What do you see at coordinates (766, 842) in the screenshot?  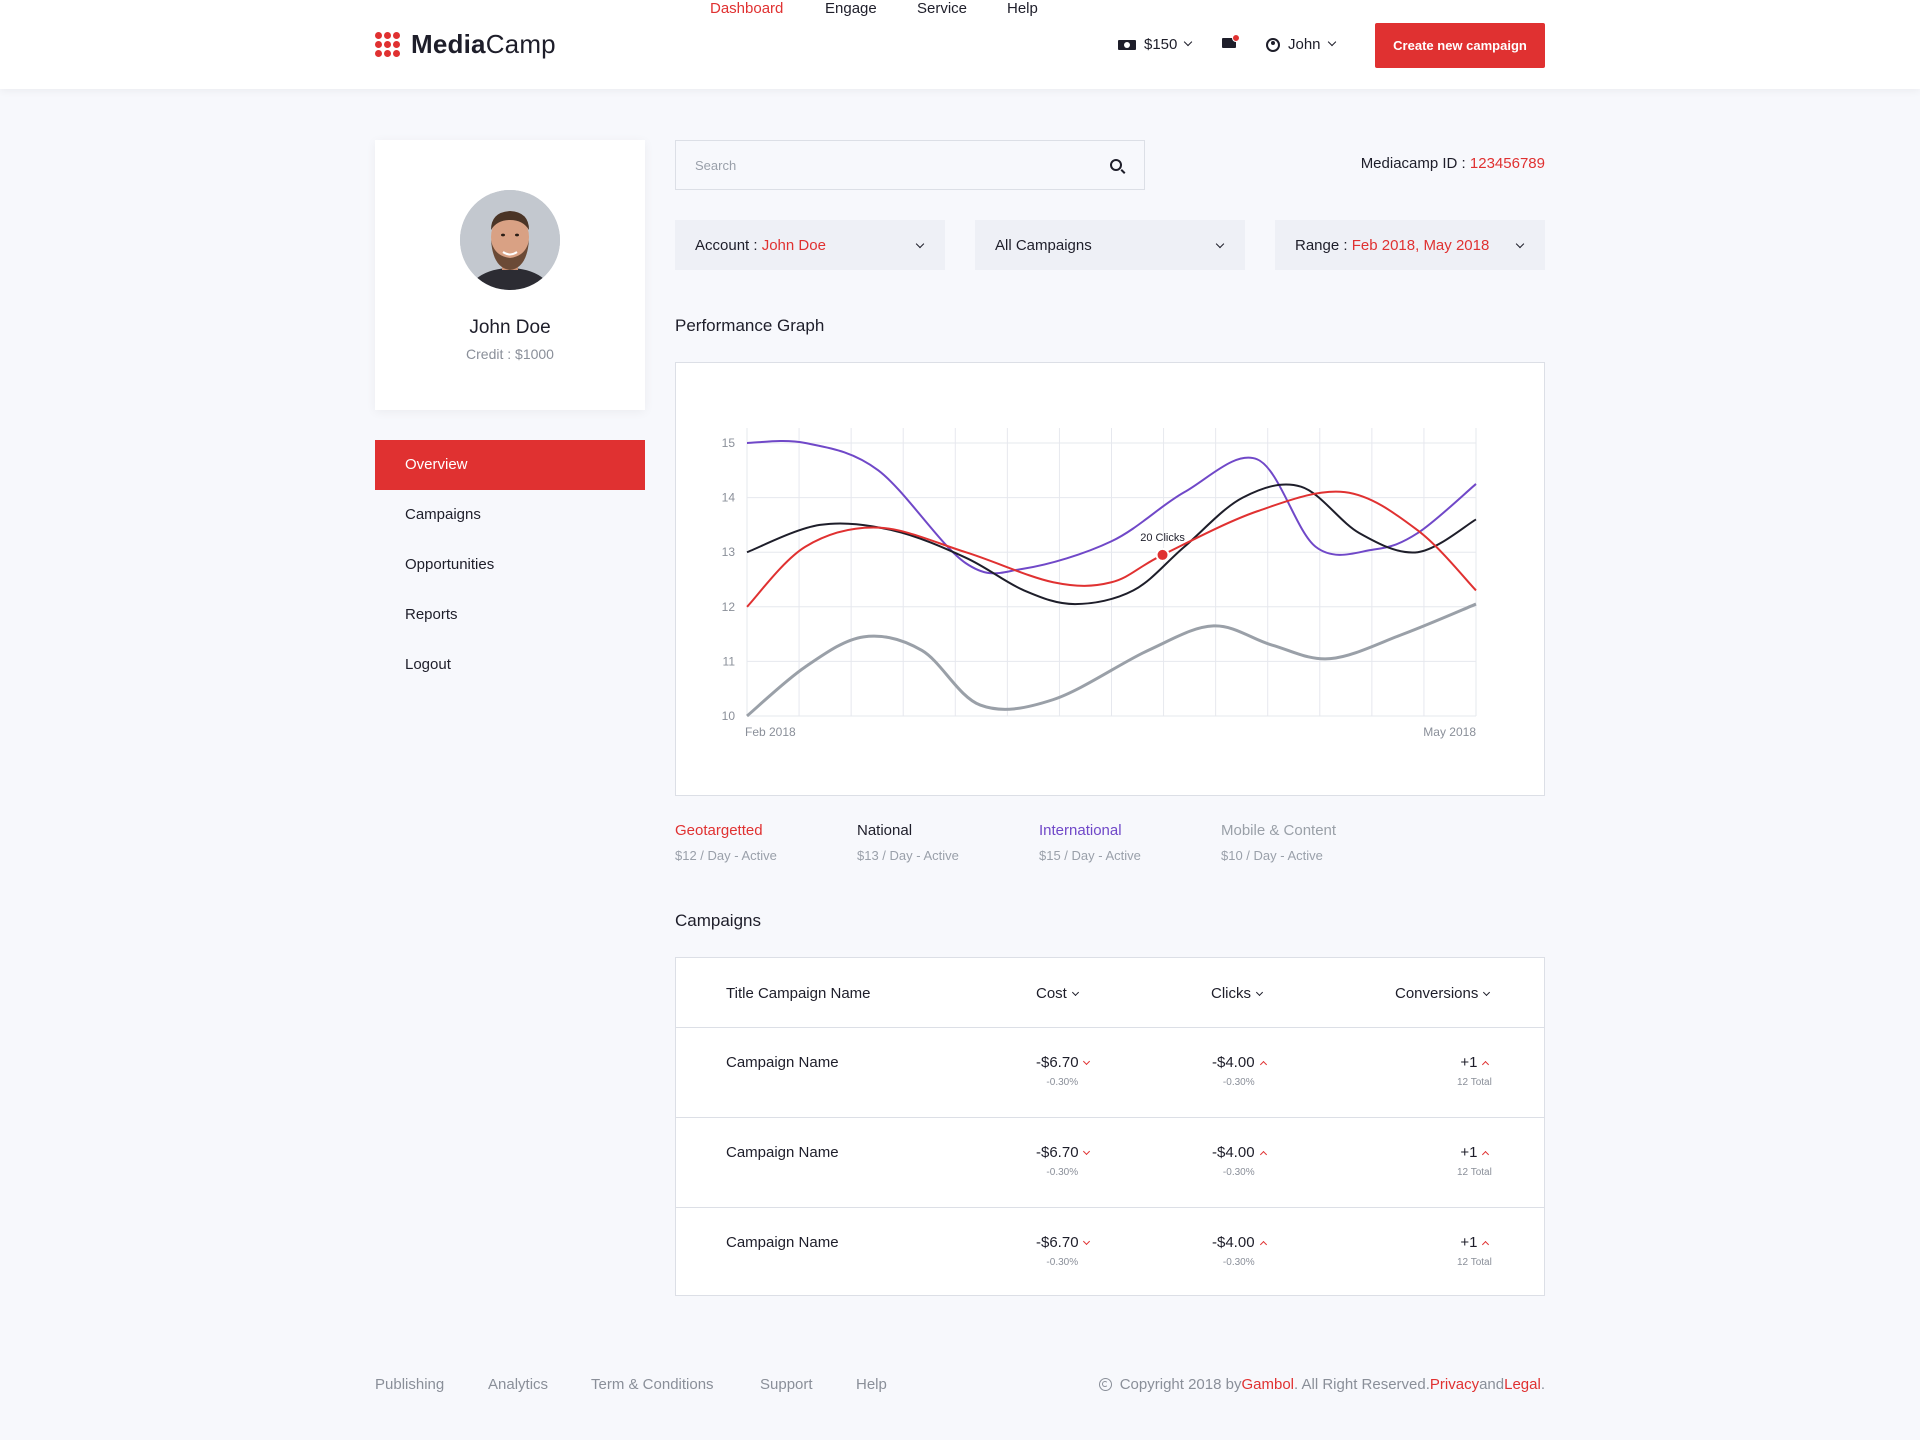 I see `legend-geotargetted: Geotargetted $12 / Day - Active` at bounding box center [766, 842].